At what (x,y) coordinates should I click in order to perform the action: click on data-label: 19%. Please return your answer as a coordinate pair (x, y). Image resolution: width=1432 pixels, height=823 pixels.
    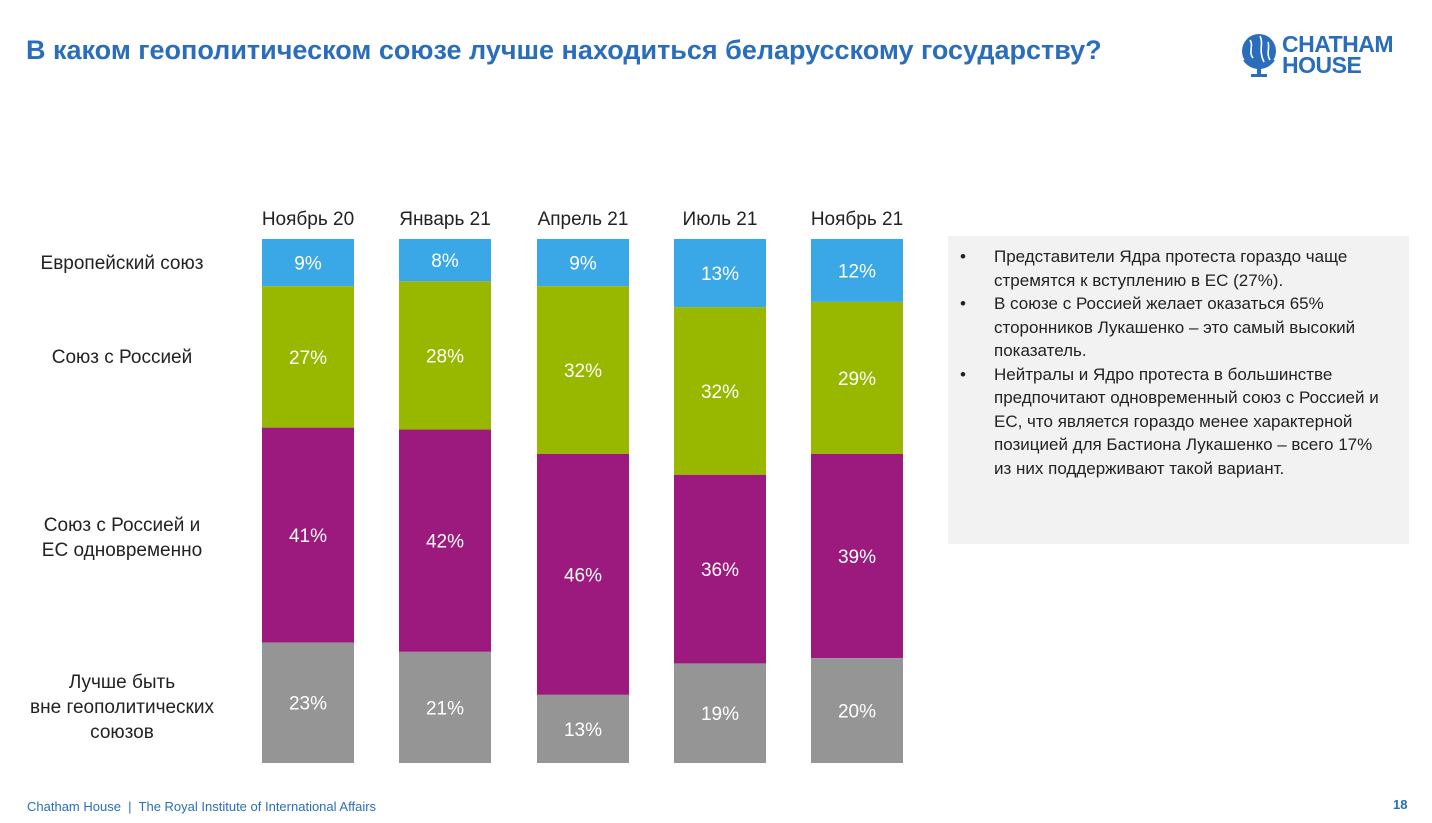
    Looking at the image, I should click on (720, 714).